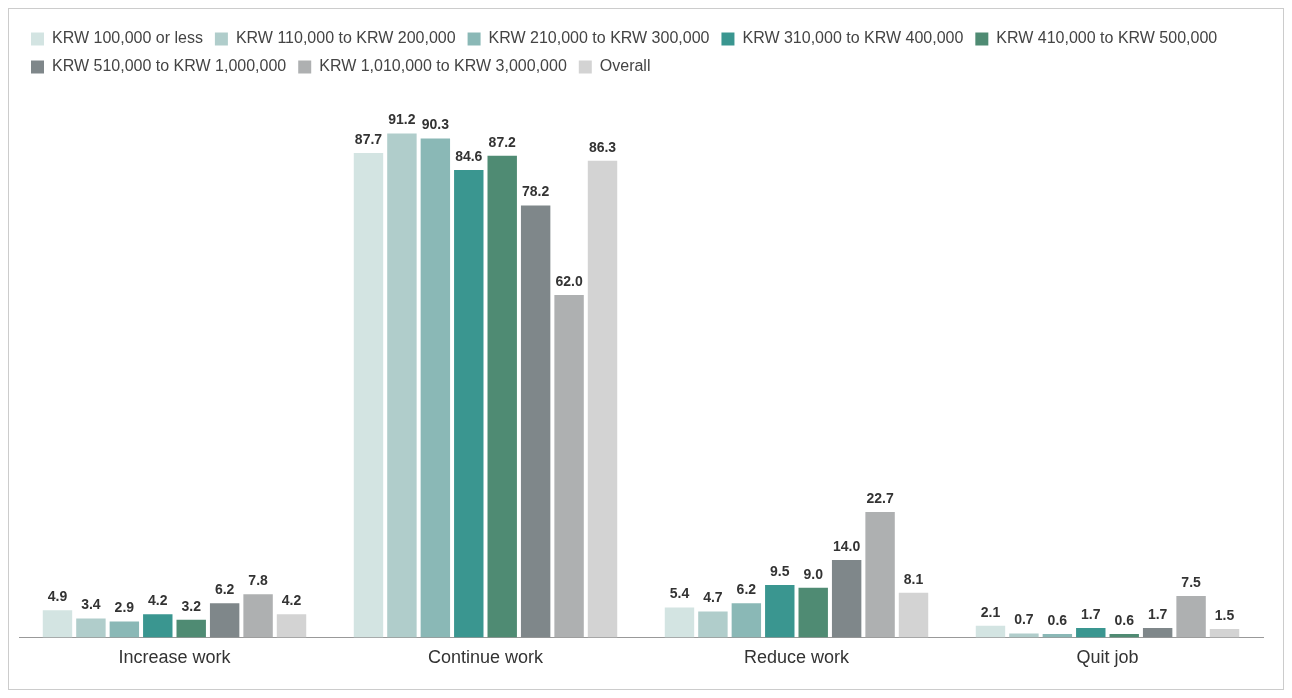  What do you see at coordinates (368, 138) in the screenshot?
I see `data-label: 87.7` at bounding box center [368, 138].